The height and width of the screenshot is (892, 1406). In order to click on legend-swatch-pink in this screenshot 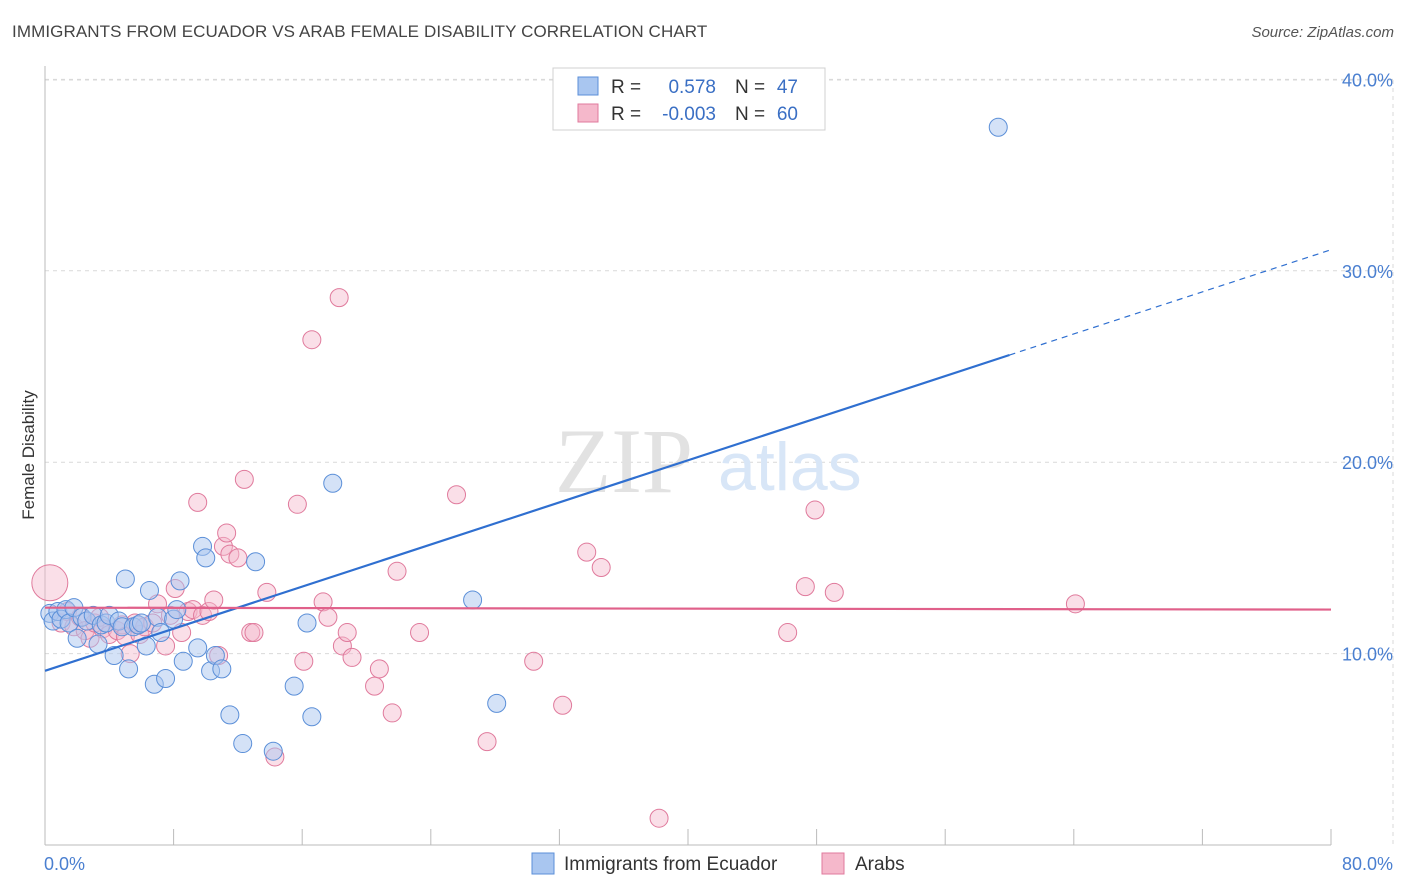, I will do `click(588, 113)`.